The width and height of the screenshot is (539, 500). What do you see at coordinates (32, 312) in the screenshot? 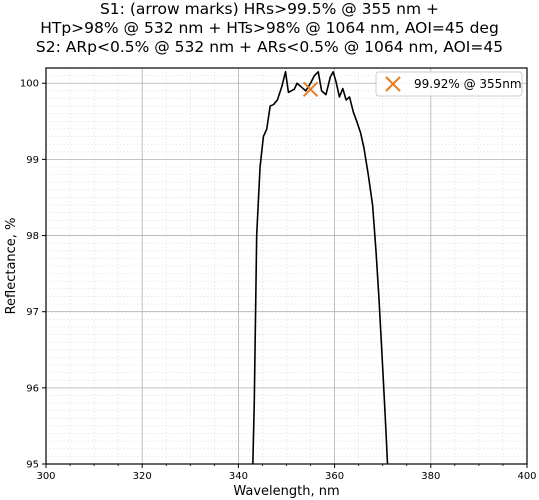
I see `y-tick-label: 97` at bounding box center [32, 312].